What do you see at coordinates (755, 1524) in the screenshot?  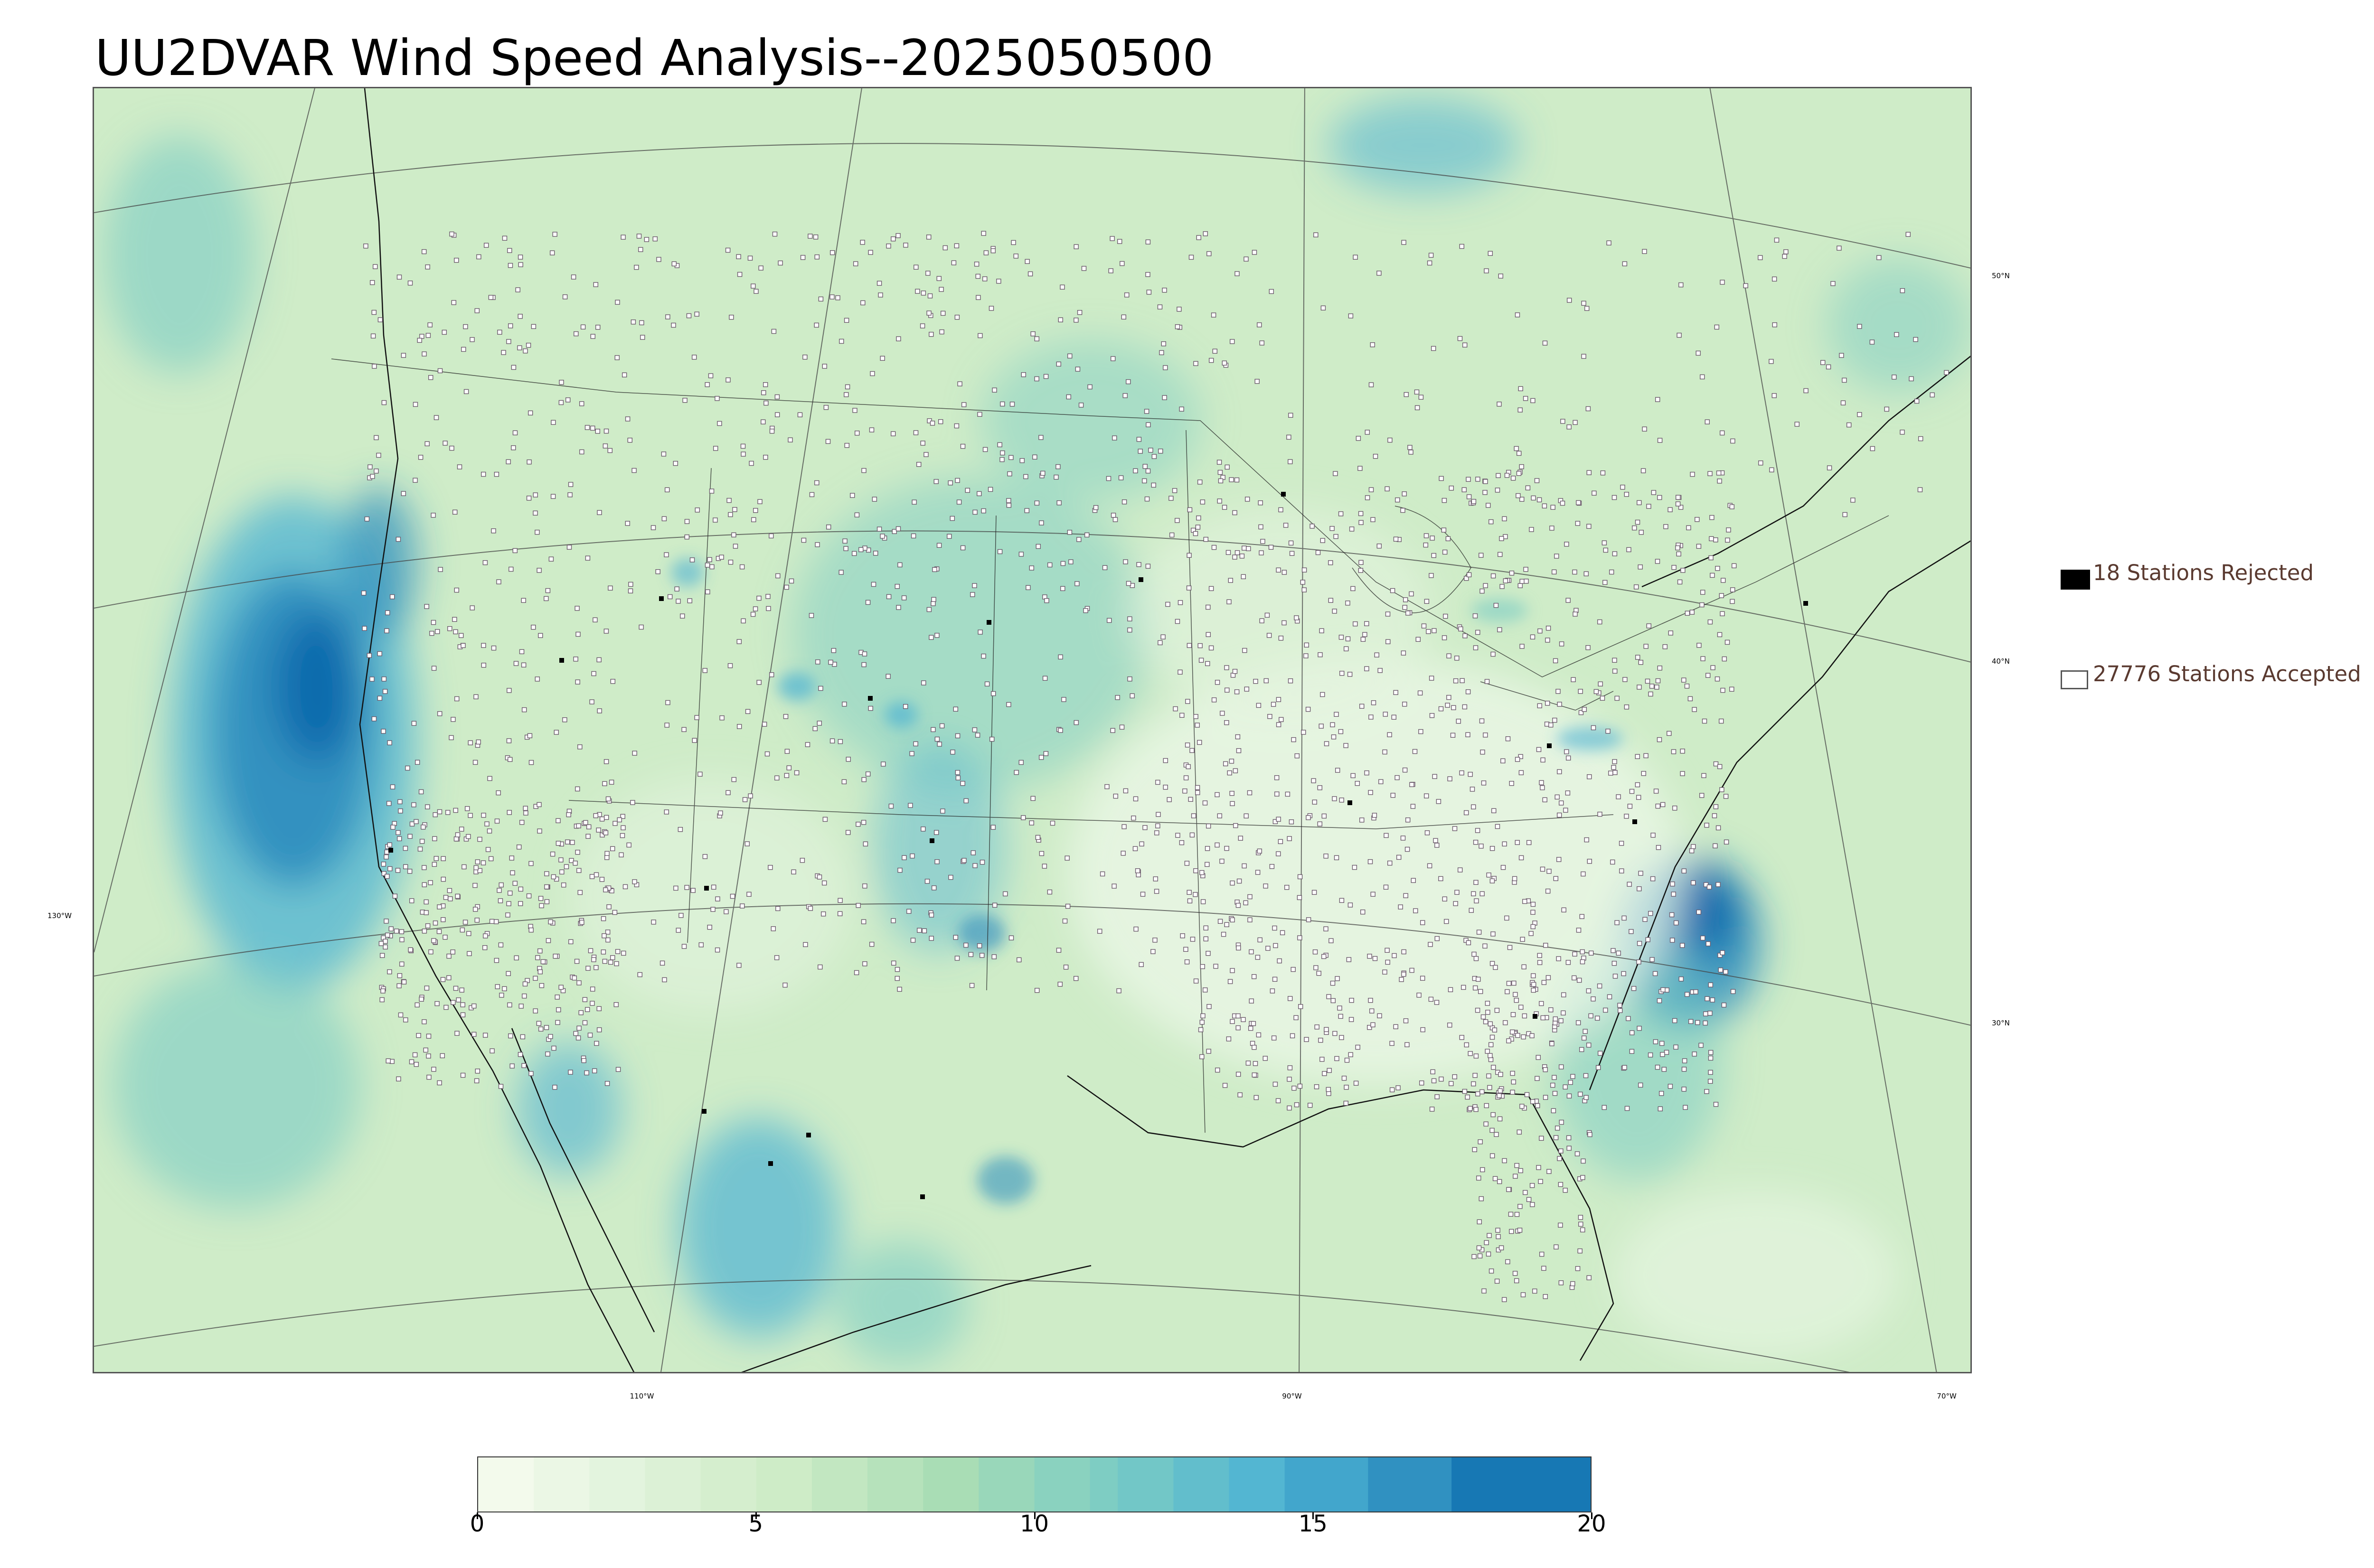 I see `colorbar-tick-label: 5` at bounding box center [755, 1524].